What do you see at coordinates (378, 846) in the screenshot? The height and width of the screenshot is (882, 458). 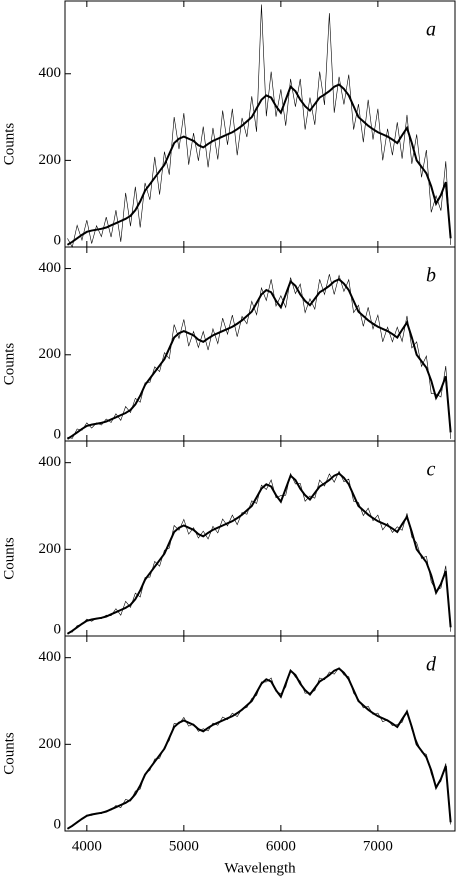 I see `x-tick-label: 7000` at bounding box center [378, 846].